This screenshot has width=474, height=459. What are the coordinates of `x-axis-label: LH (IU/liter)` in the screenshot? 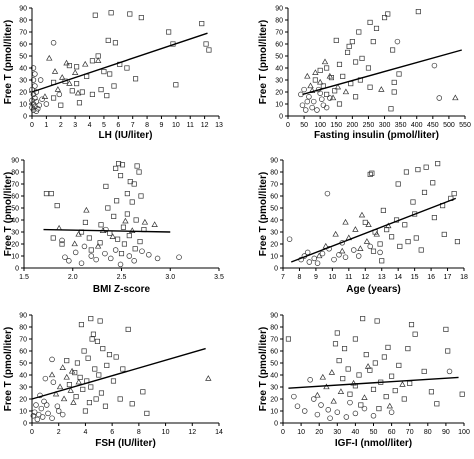 It's located at (126, 135).